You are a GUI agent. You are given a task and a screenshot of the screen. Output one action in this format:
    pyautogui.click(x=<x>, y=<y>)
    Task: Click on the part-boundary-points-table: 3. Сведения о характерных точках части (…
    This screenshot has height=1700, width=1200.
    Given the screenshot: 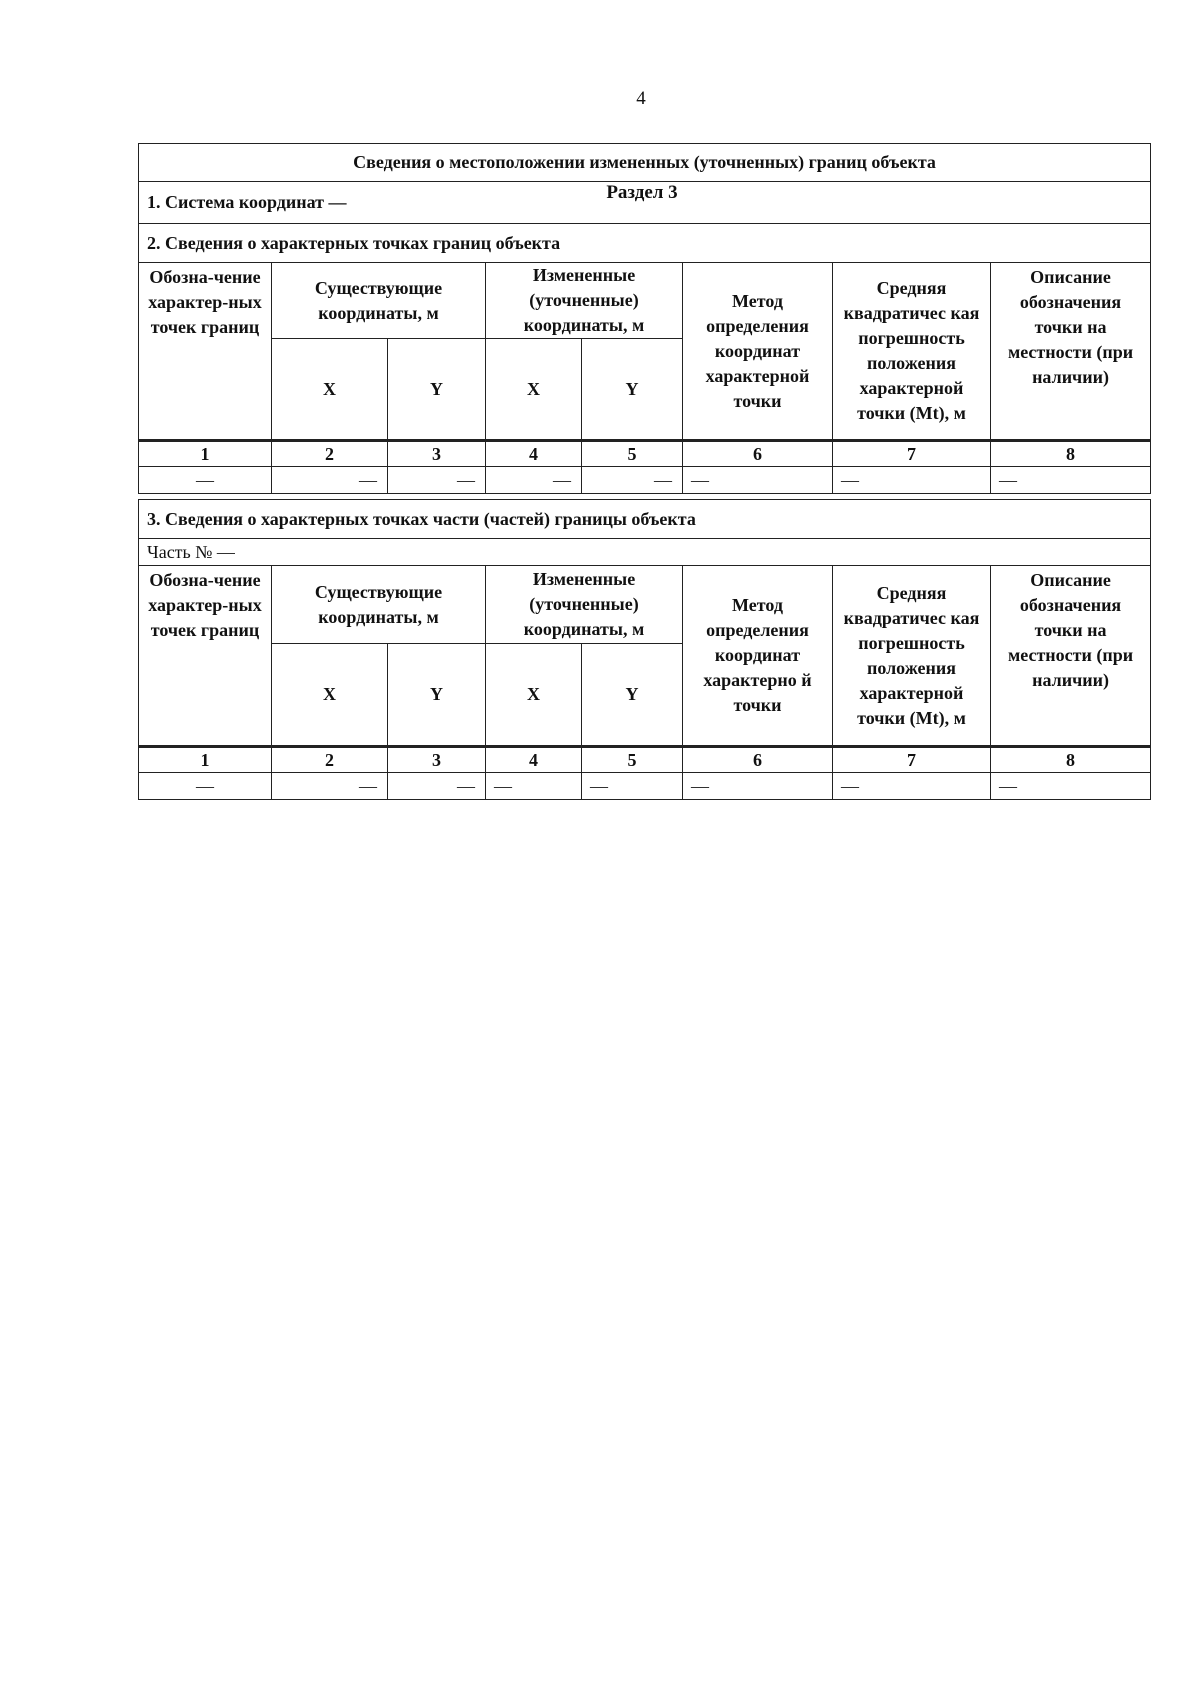 What is the action you would take?
    pyautogui.click(x=644, y=649)
    